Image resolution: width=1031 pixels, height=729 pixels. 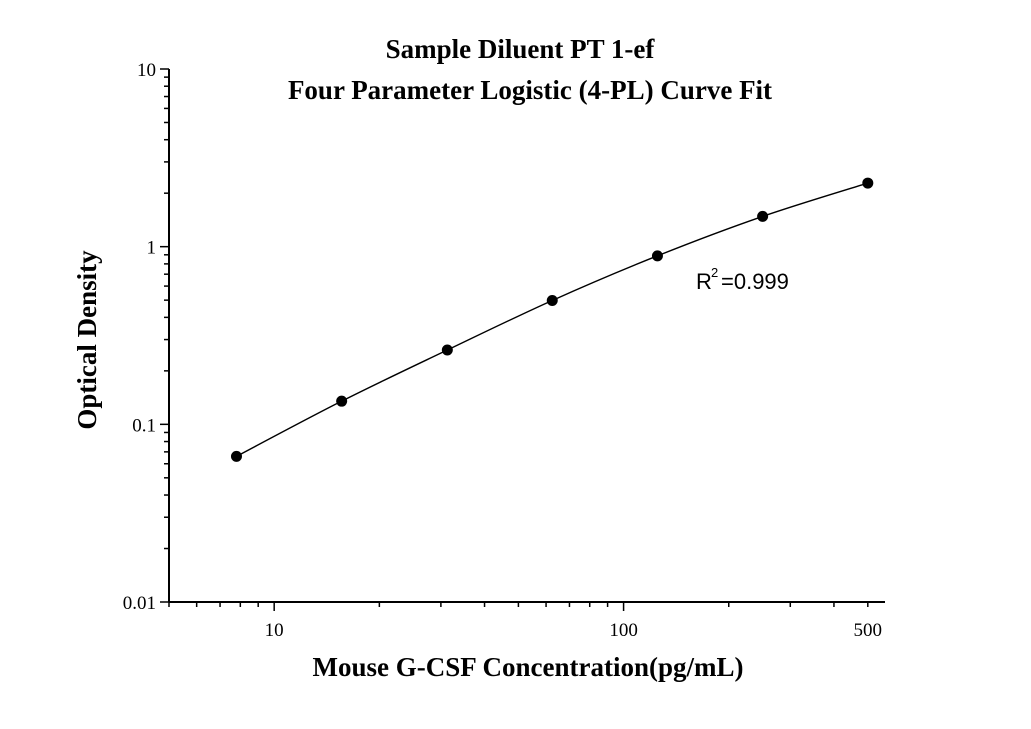 What do you see at coordinates (152, 248) in the screenshot?
I see `y-tick-label: 1` at bounding box center [152, 248].